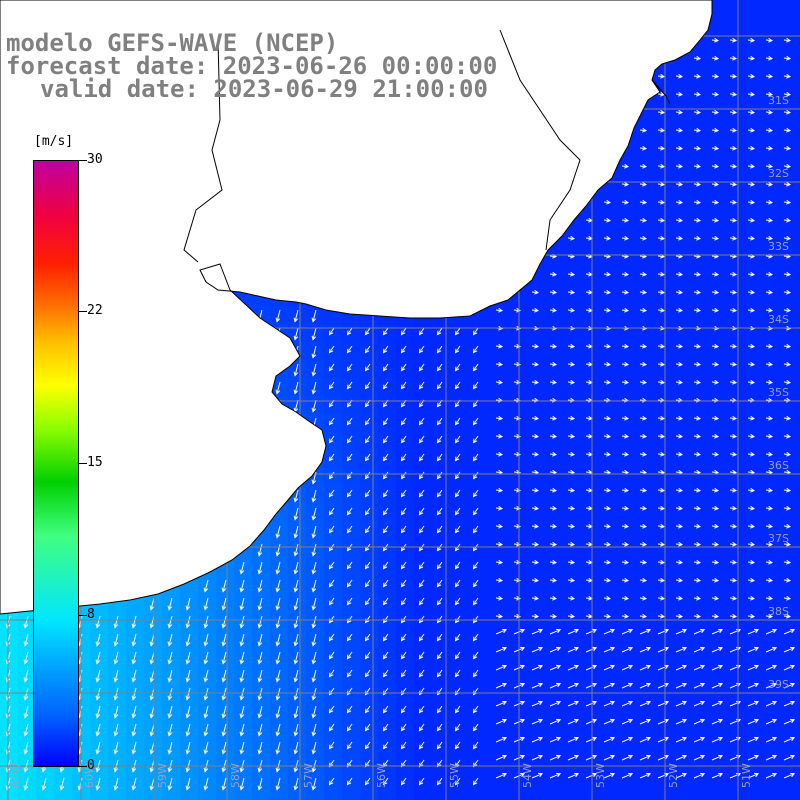  Describe the element at coordinates (95, 310) in the screenshot. I see `colorbar-tick-22: 22` at that location.